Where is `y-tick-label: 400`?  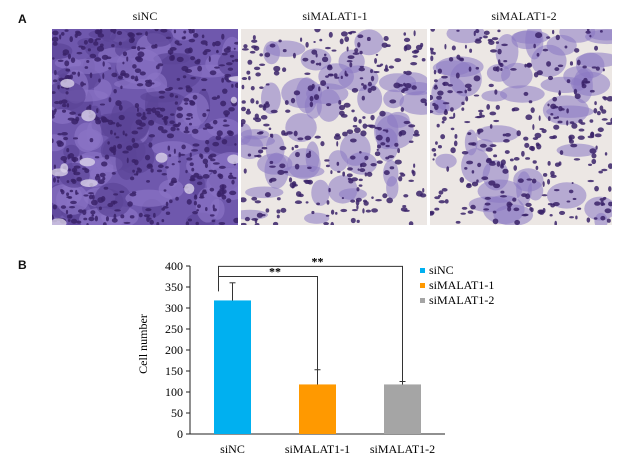 y-tick-label: 400 is located at coordinates (174, 266).